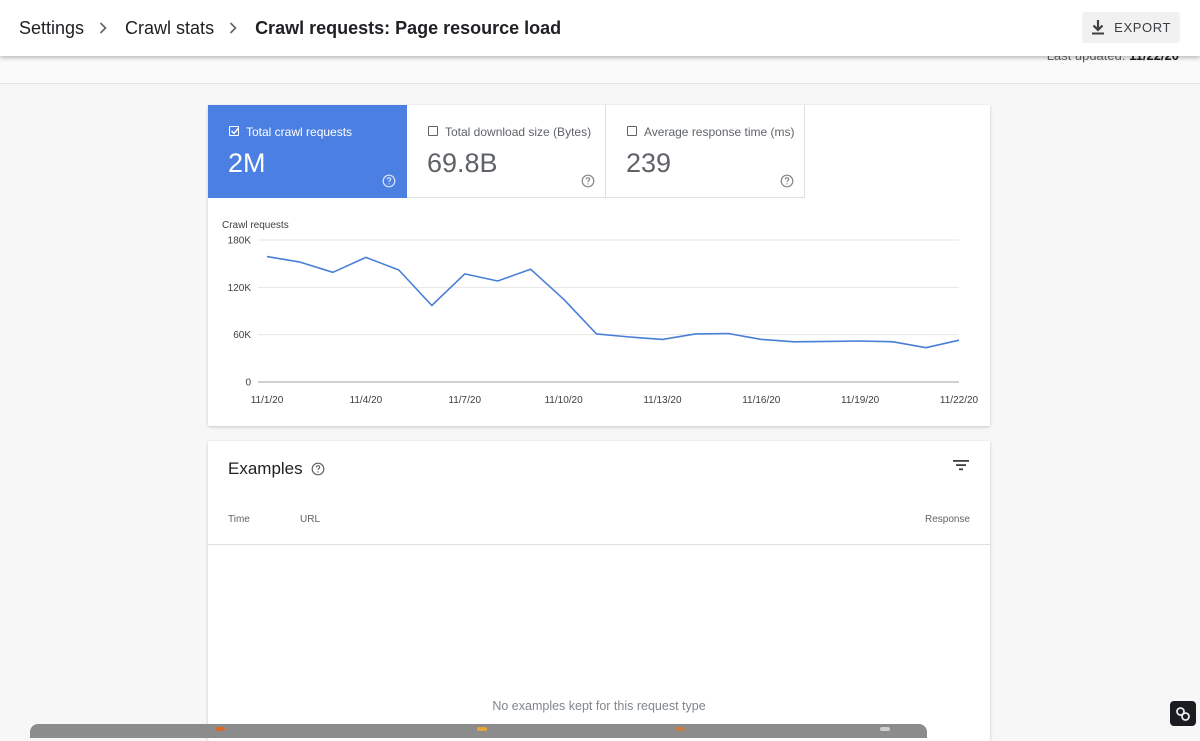 The width and height of the screenshot is (1200, 741). What do you see at coordinates (240, 241) in the screenshot?
I see `y-tick-label: 180K` at bounding box center [240, 241].